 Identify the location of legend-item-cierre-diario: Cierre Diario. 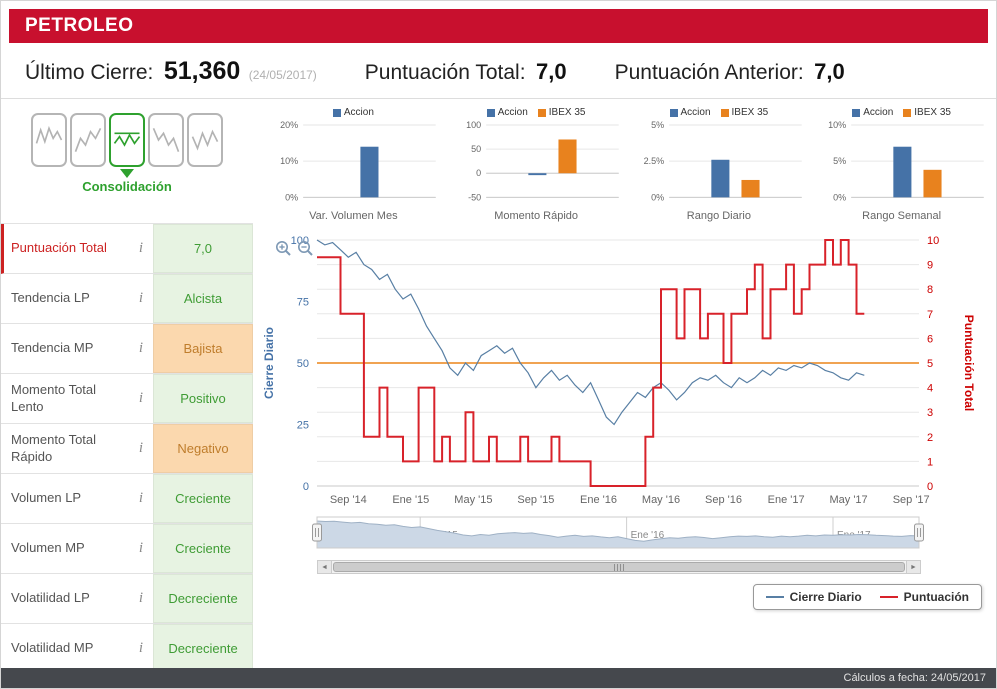
(813, 597).